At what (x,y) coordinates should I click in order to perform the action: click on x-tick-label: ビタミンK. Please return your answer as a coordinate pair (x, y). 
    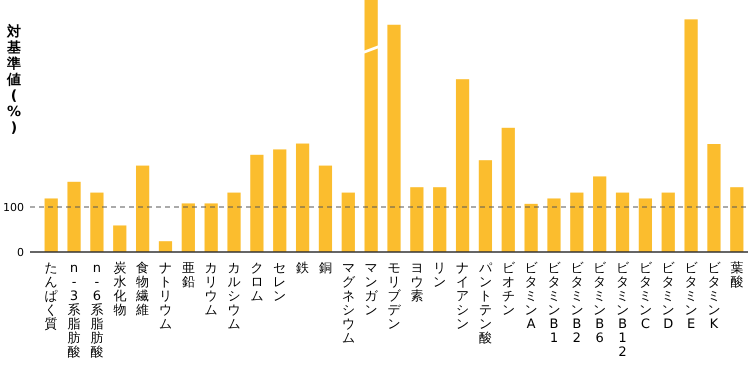
    Looking at the image, I should click on (714, 296).